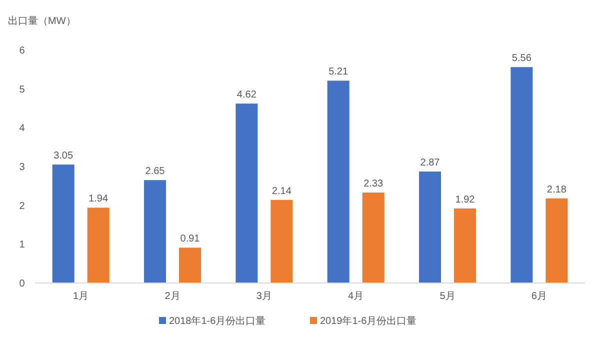  I want to click on xtick: 6月, so click(539, 296).